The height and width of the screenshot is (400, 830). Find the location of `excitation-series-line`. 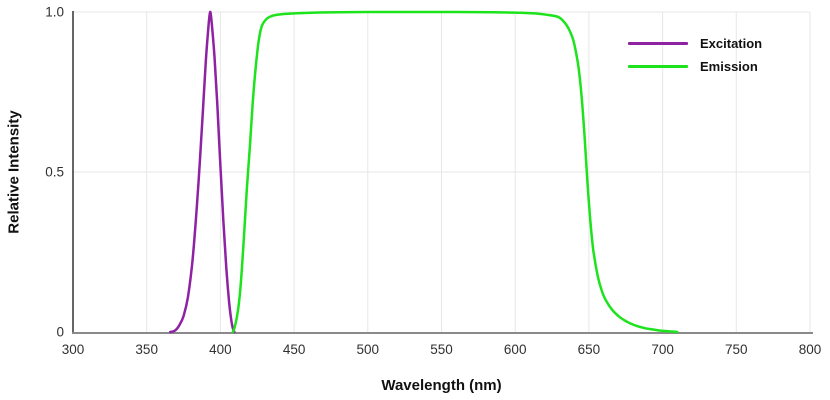

excitation-series-line is located at coordinates (202, 172).